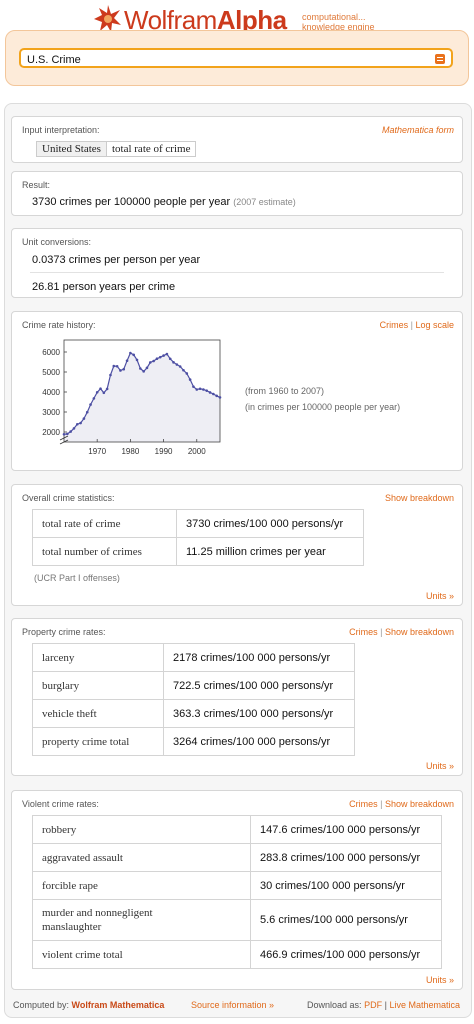  I want to click on search-input: U.S. Crime, so click(236, 58).